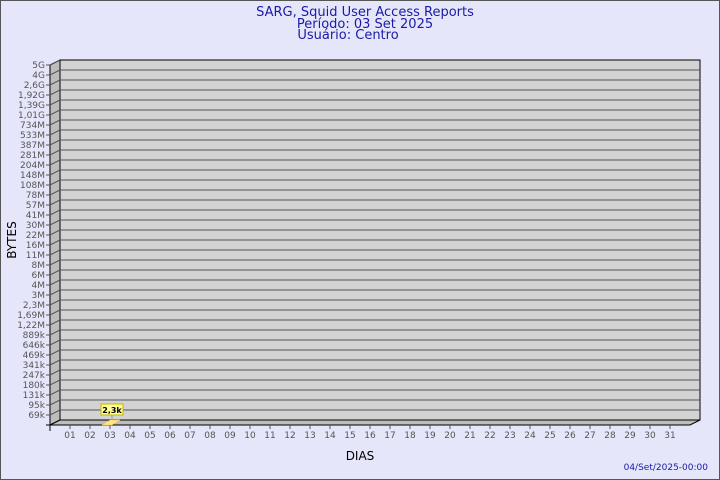 The height and width of the screenshot is (480, 720). What do you see at coordinates (549, 436) in the screenshot?
I see `x-tick-label: 25` at bounding box center [549, 436].